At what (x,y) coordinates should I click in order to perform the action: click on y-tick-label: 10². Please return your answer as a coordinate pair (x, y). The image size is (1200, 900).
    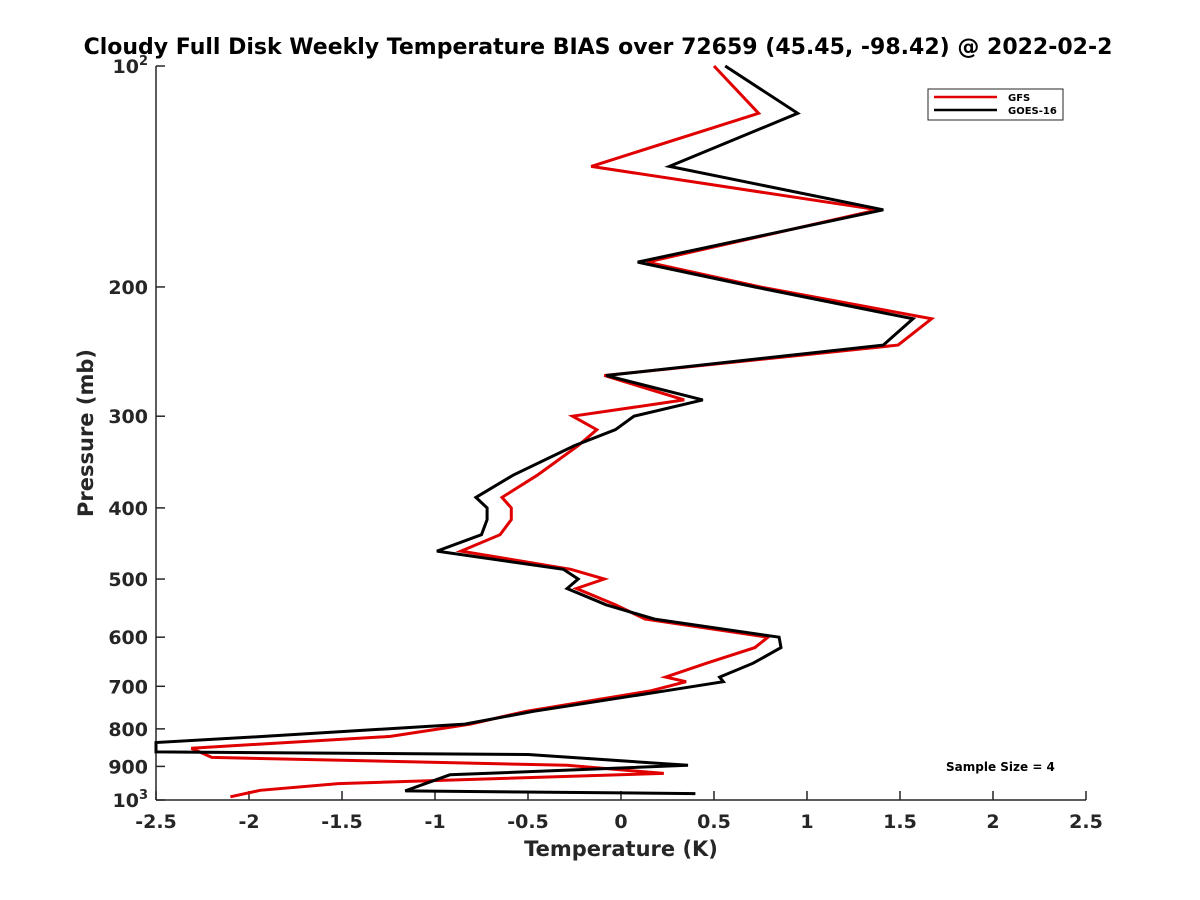
    Looking at the image, I should click on (131, 66).